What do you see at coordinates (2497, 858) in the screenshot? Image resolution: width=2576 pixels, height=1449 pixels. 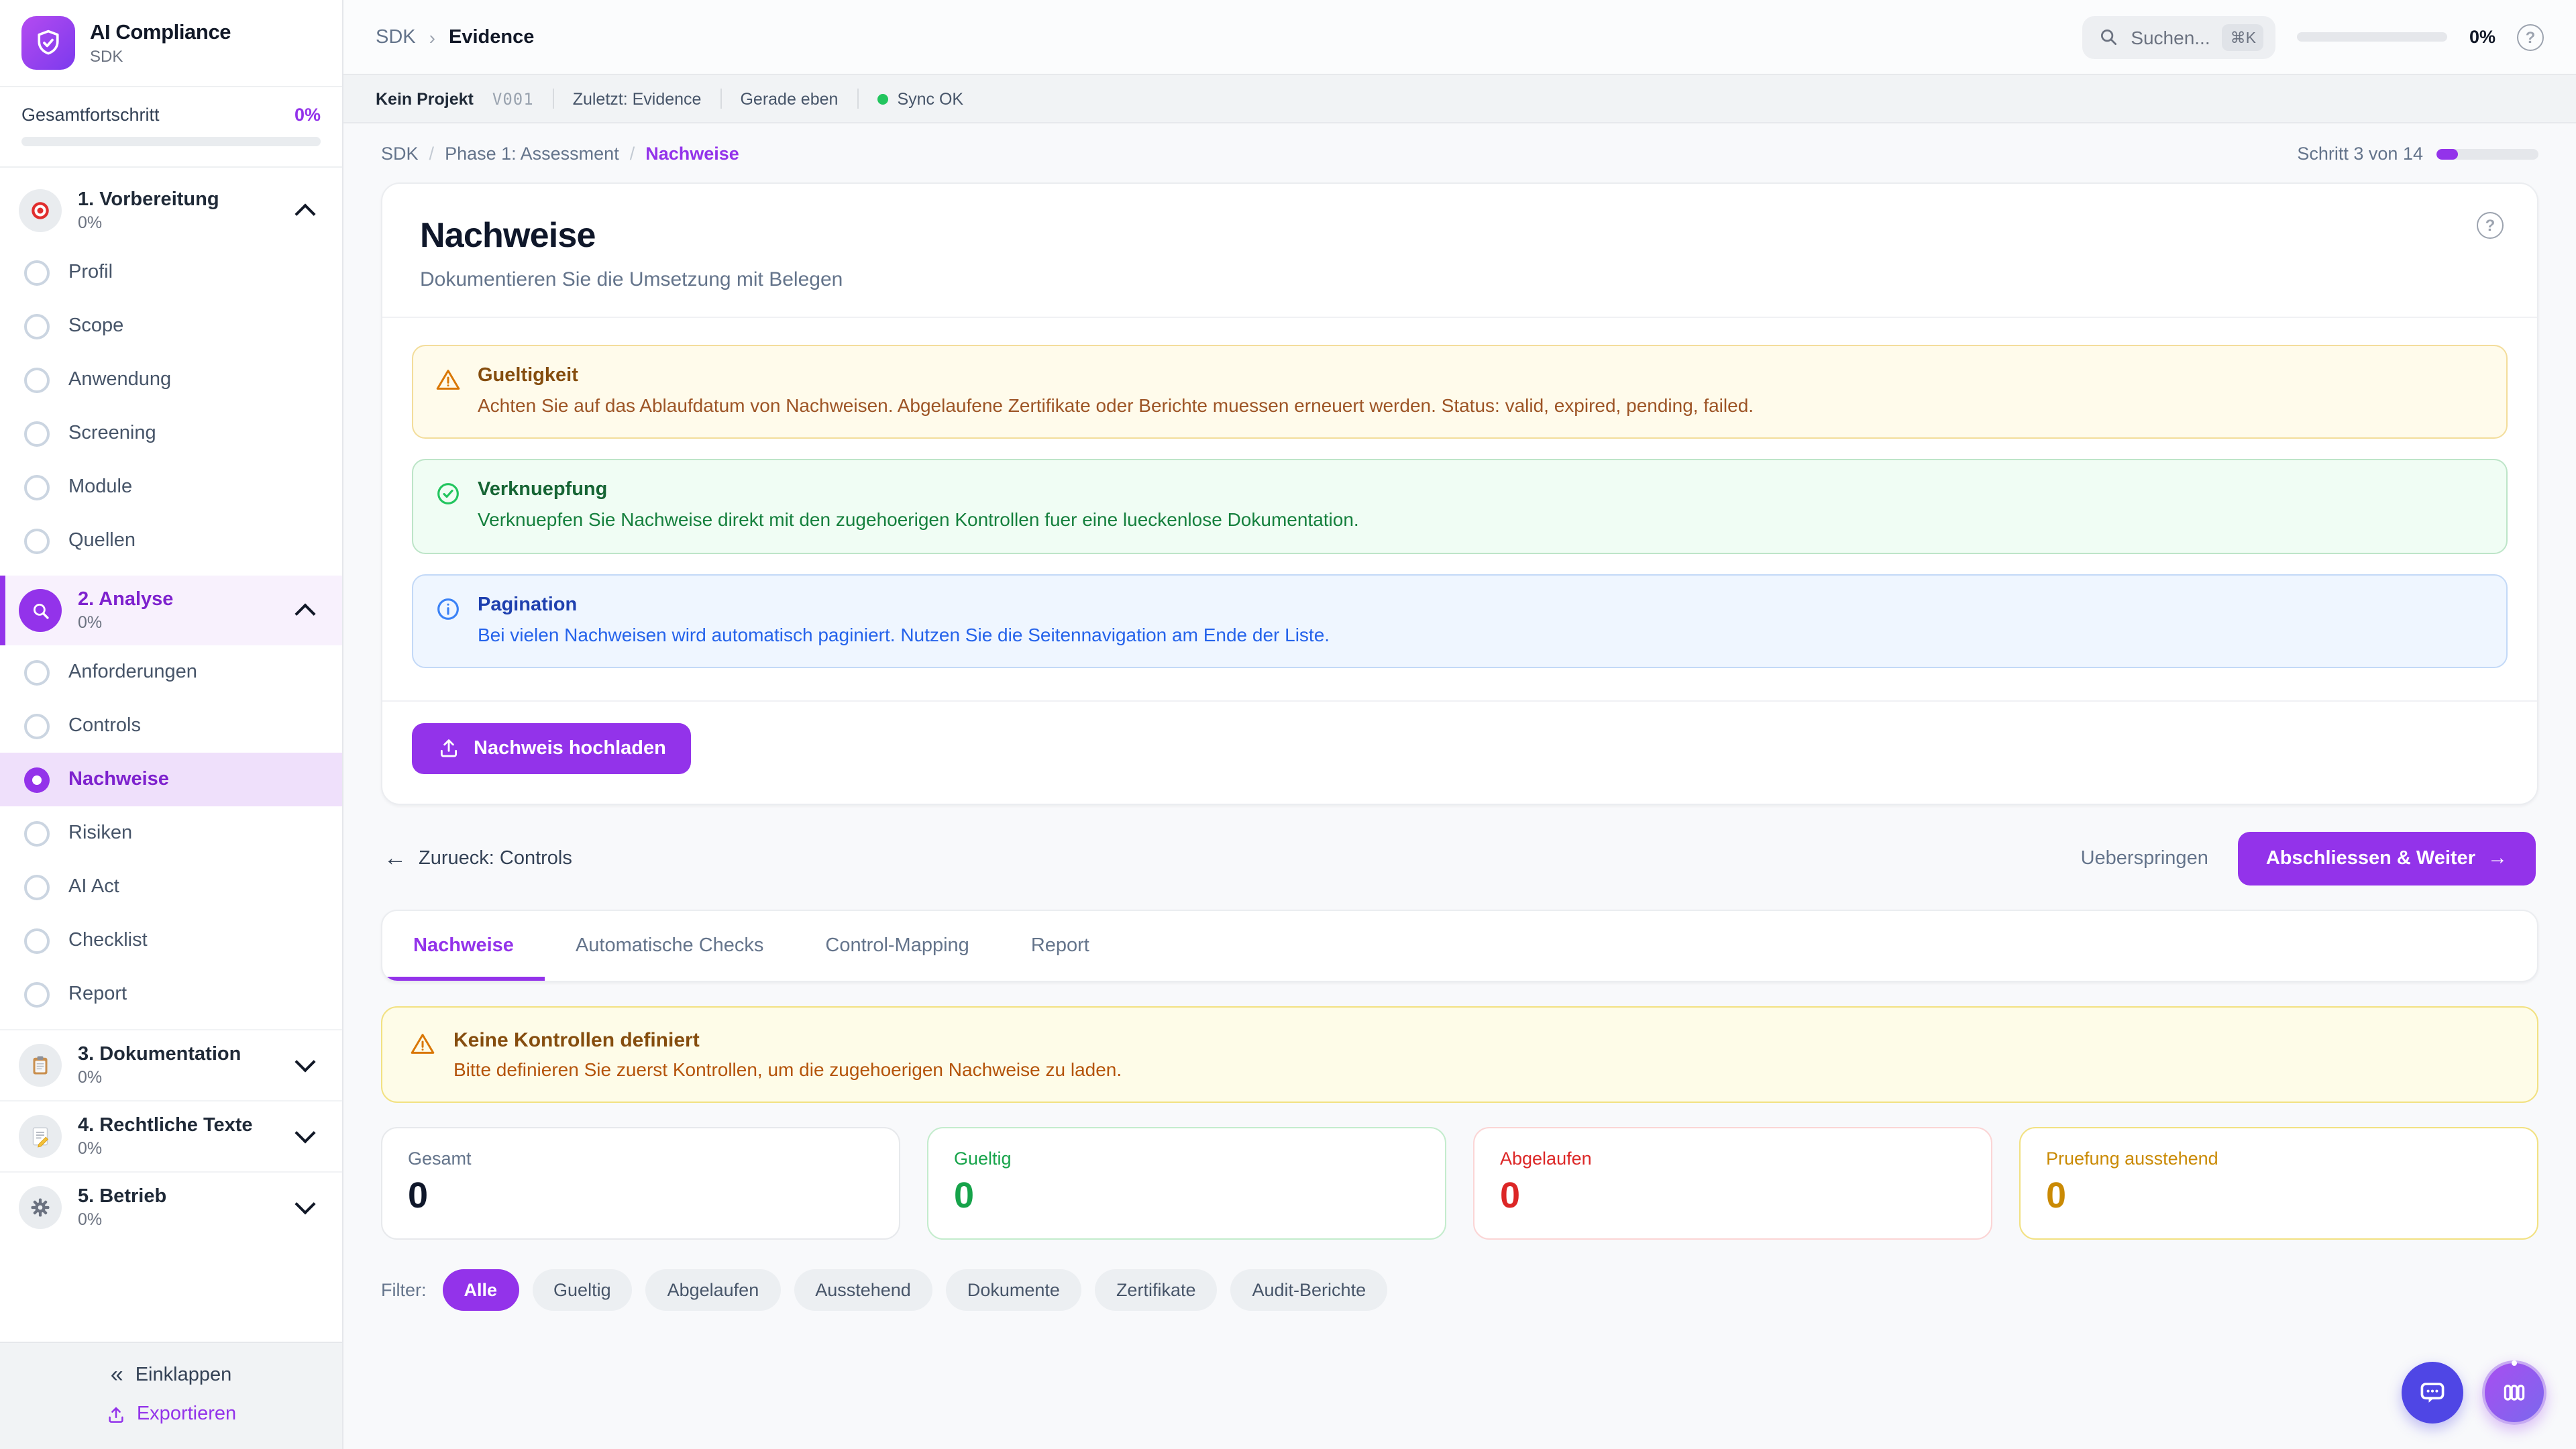 I see `arrow-right-icon: →` at bounding box center [2497, 858].